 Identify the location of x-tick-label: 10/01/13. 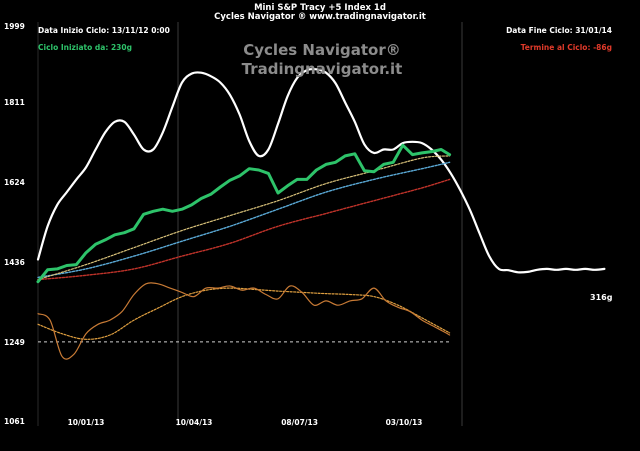
(86, 422).